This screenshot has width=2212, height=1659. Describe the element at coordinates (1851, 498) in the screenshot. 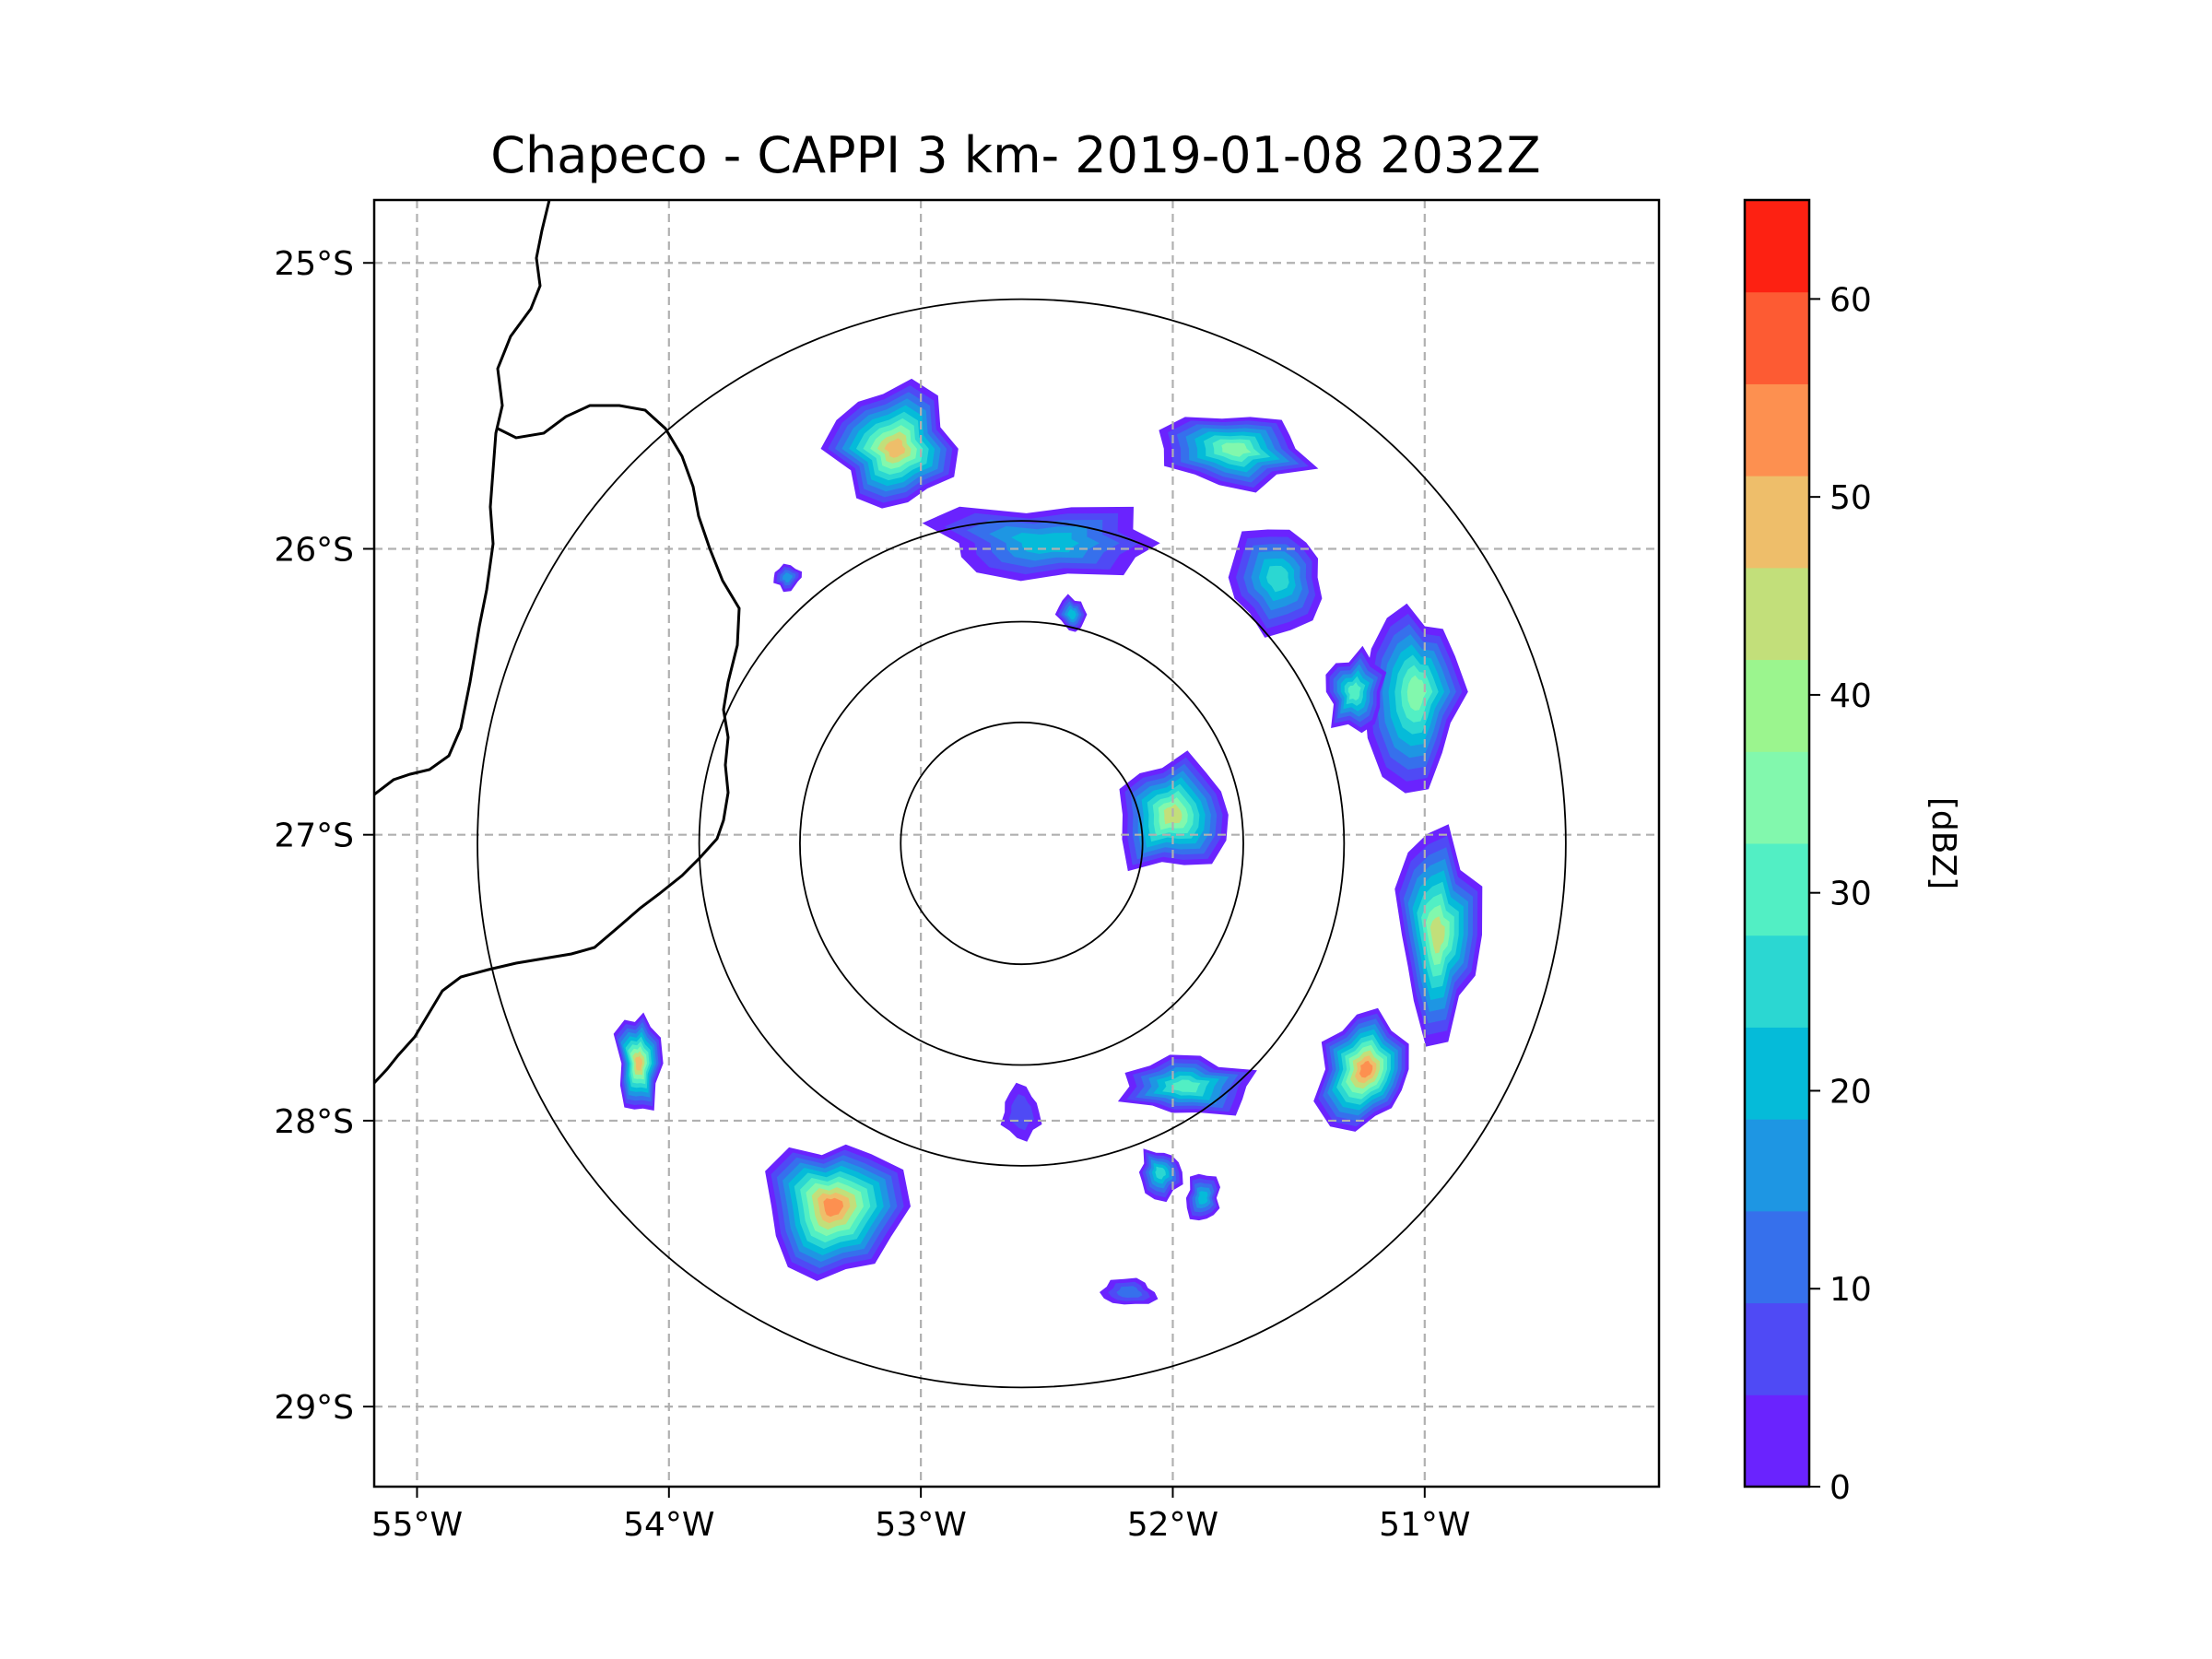

I see `colorbar-tick-label: 50` at that location.